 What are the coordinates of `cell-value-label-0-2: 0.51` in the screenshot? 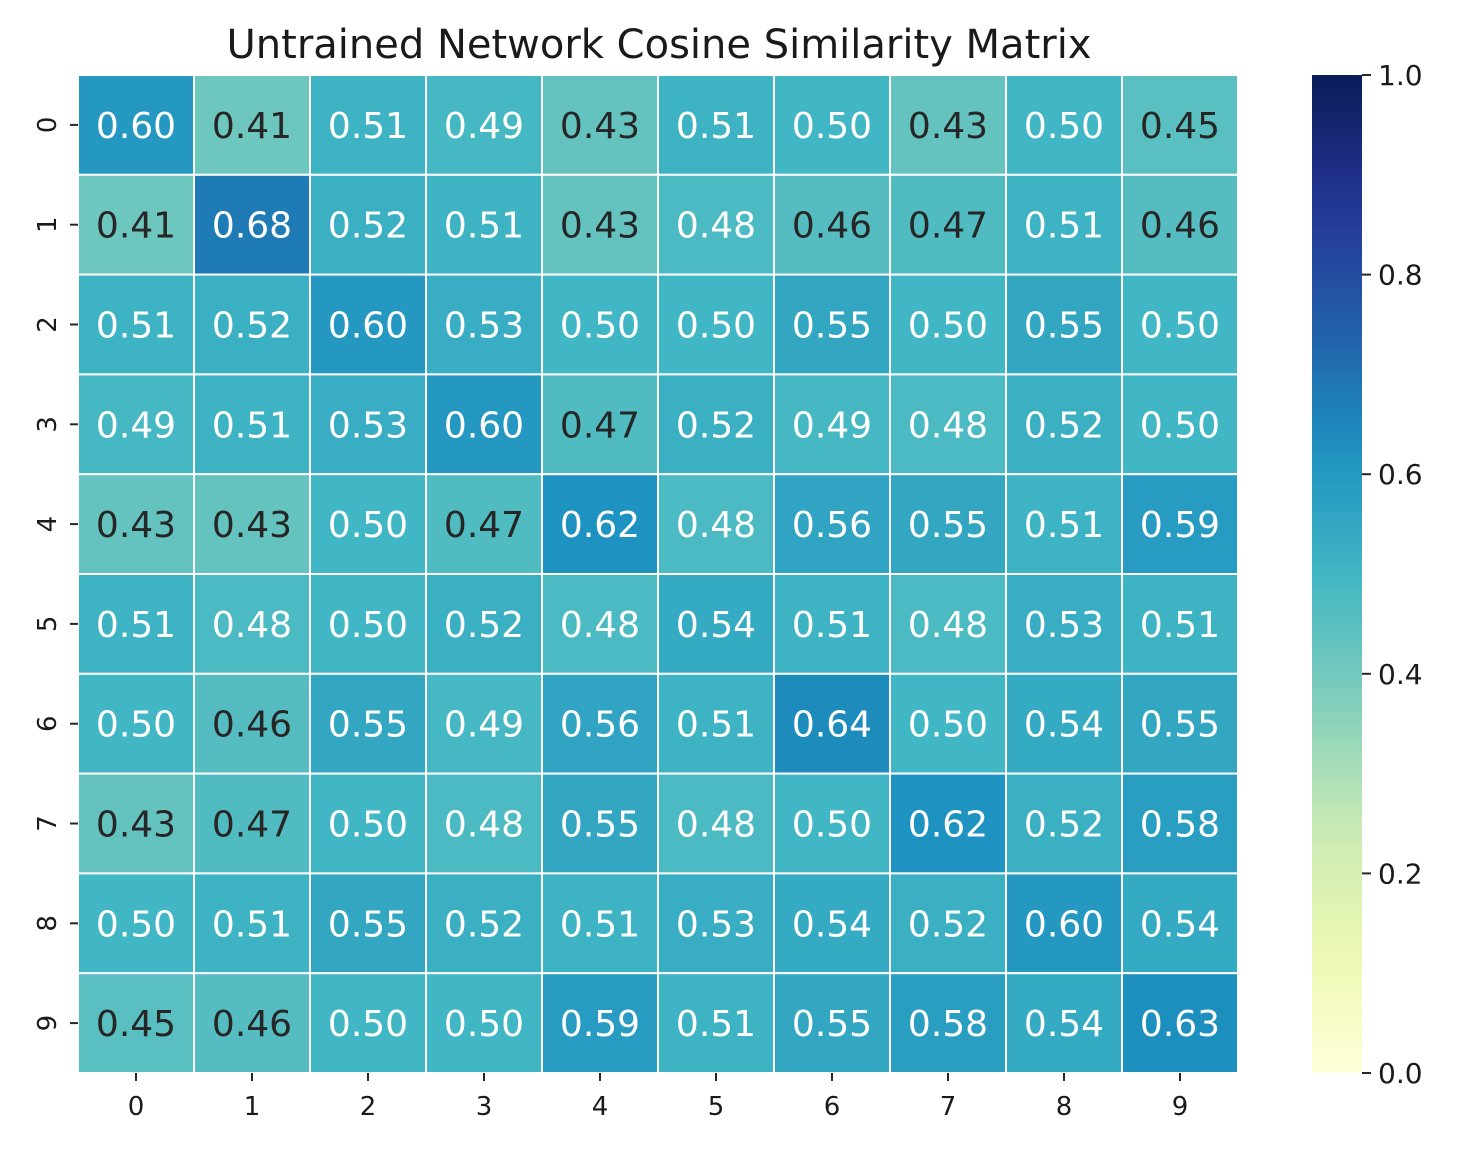 It's located at (368, 126).